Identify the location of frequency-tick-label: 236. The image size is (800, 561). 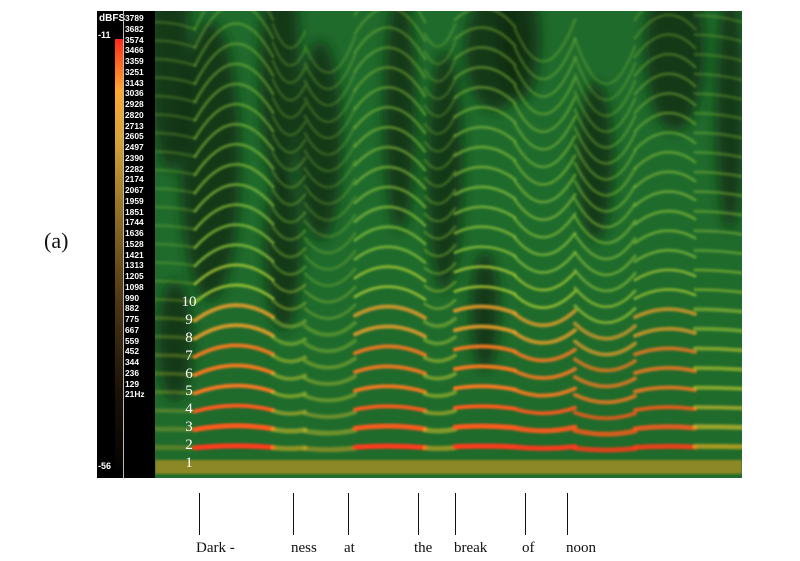
(132, 372).